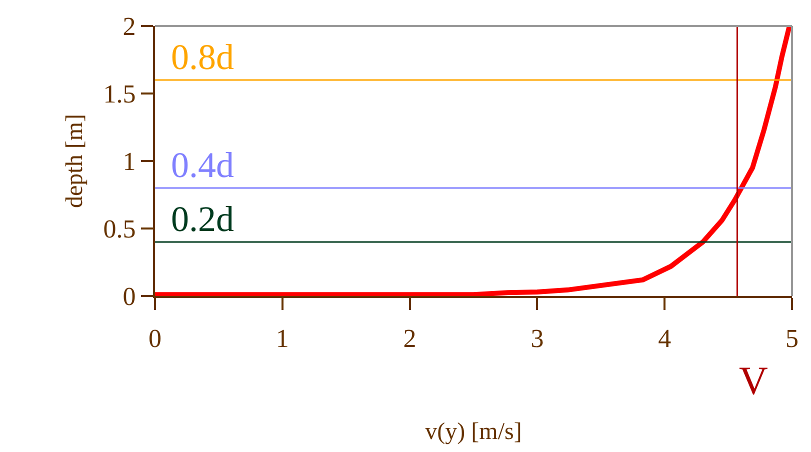 The height and width of the screenshot is (452, 811). Describe the element at coordinates (202, 165) in the screenshot. I see `ref-line-label: 0.4d` at that location.